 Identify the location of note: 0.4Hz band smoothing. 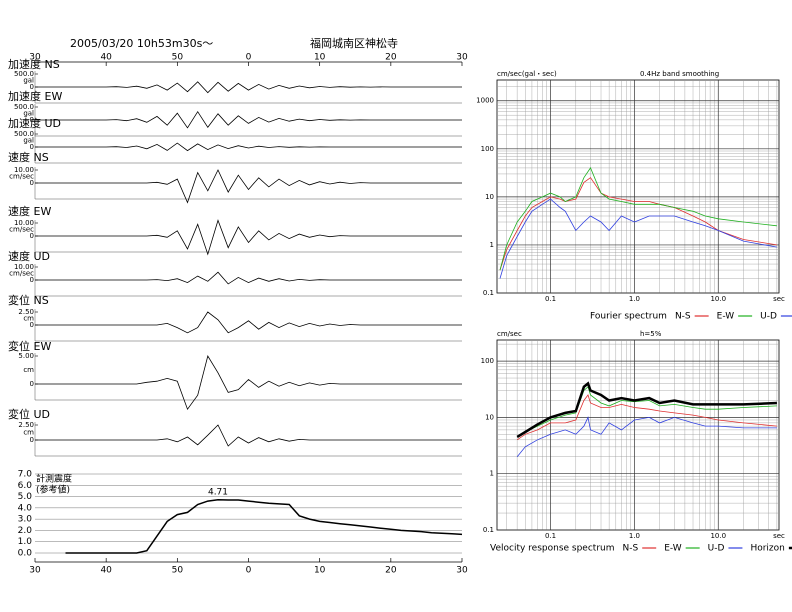
(679, 74).